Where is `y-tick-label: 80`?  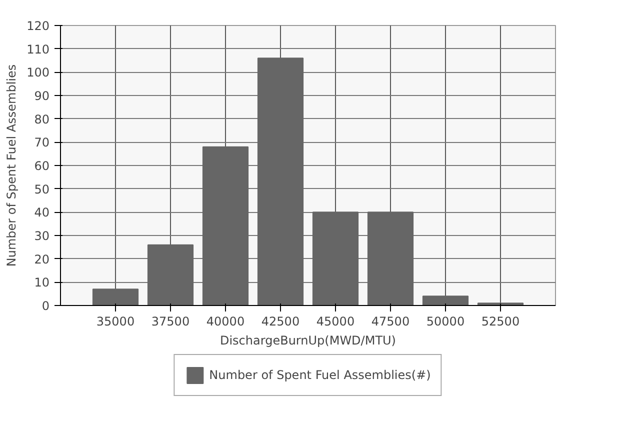 y-tick-label: 80 is located at coordinates (42, 119).